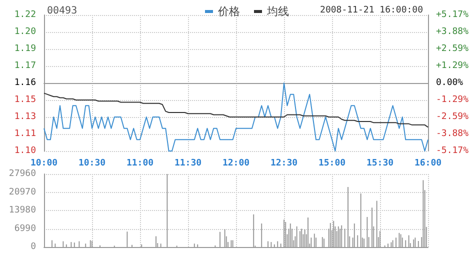 The image size is (474, 260). What do you see at coordinates (140, 163) in the screenshot?
I see `x-tick-label: 11:00` at bounding box center [140, 163].